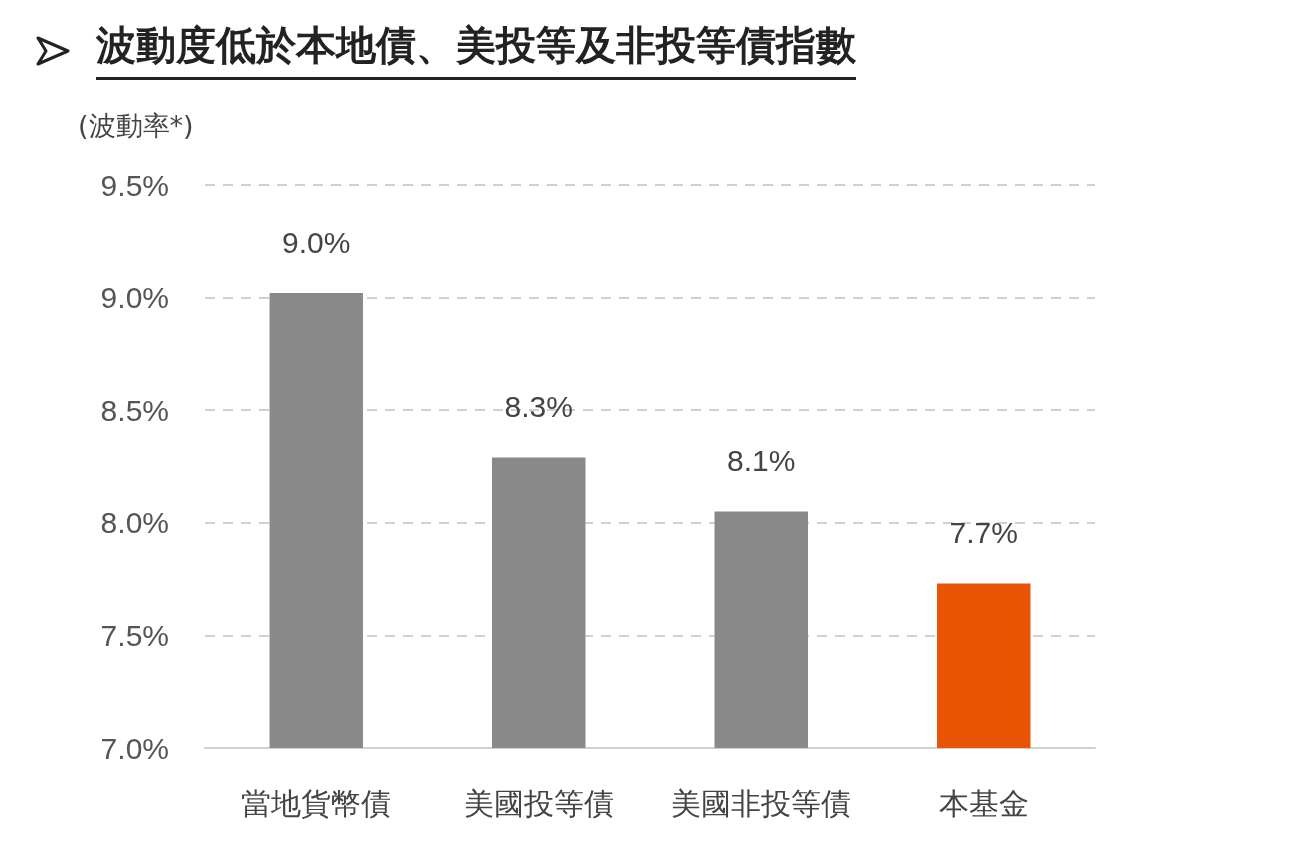 This screenshot has width=1307, height=868. Describe the element at coordinates (476, 49) in the screenshot. I see `chart-title: 波動度低於本地債、美投等及非投等債指數` at that location.